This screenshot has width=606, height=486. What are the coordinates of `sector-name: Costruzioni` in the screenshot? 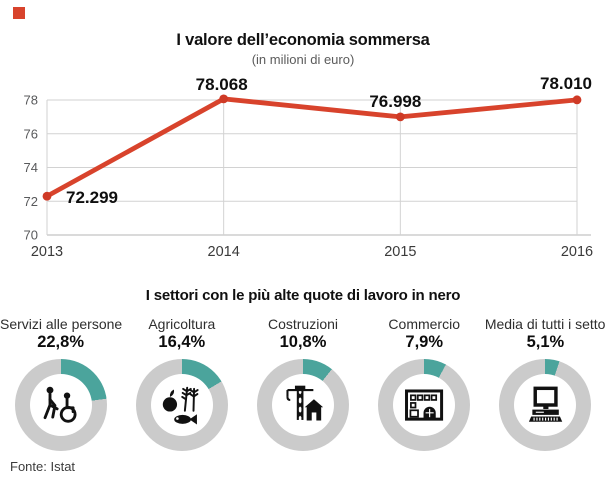 It's located at (303, 324).